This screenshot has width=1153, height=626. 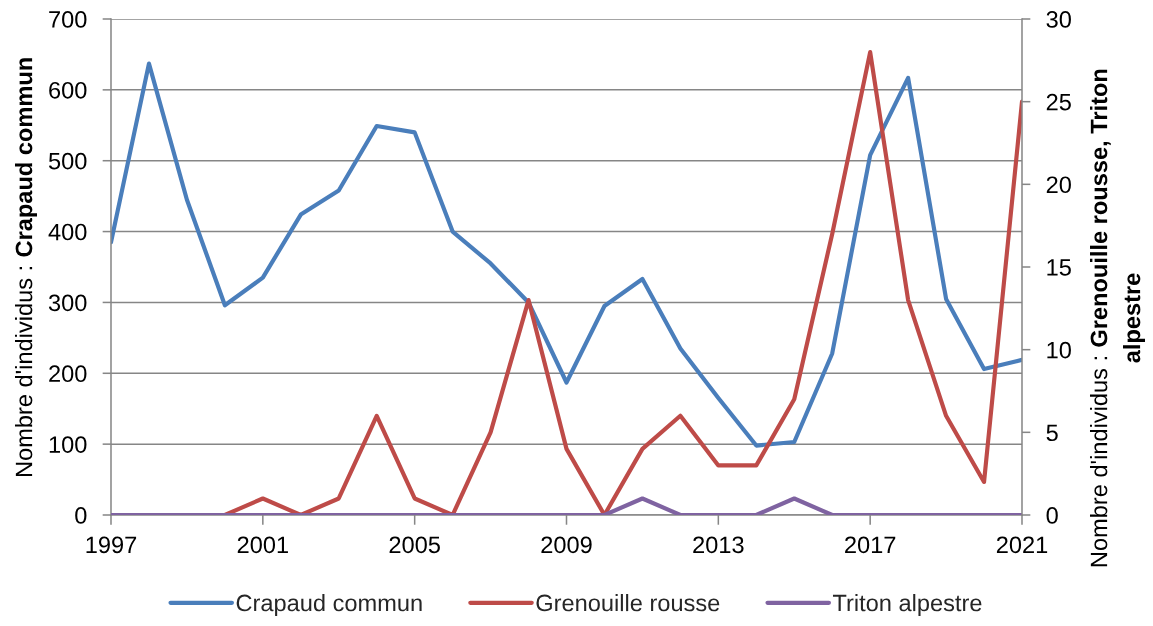 What do you see at coordinates (111, 545) in the screenshot?
I see `x-tick-label: 1997` at bounding box center [111, 545].